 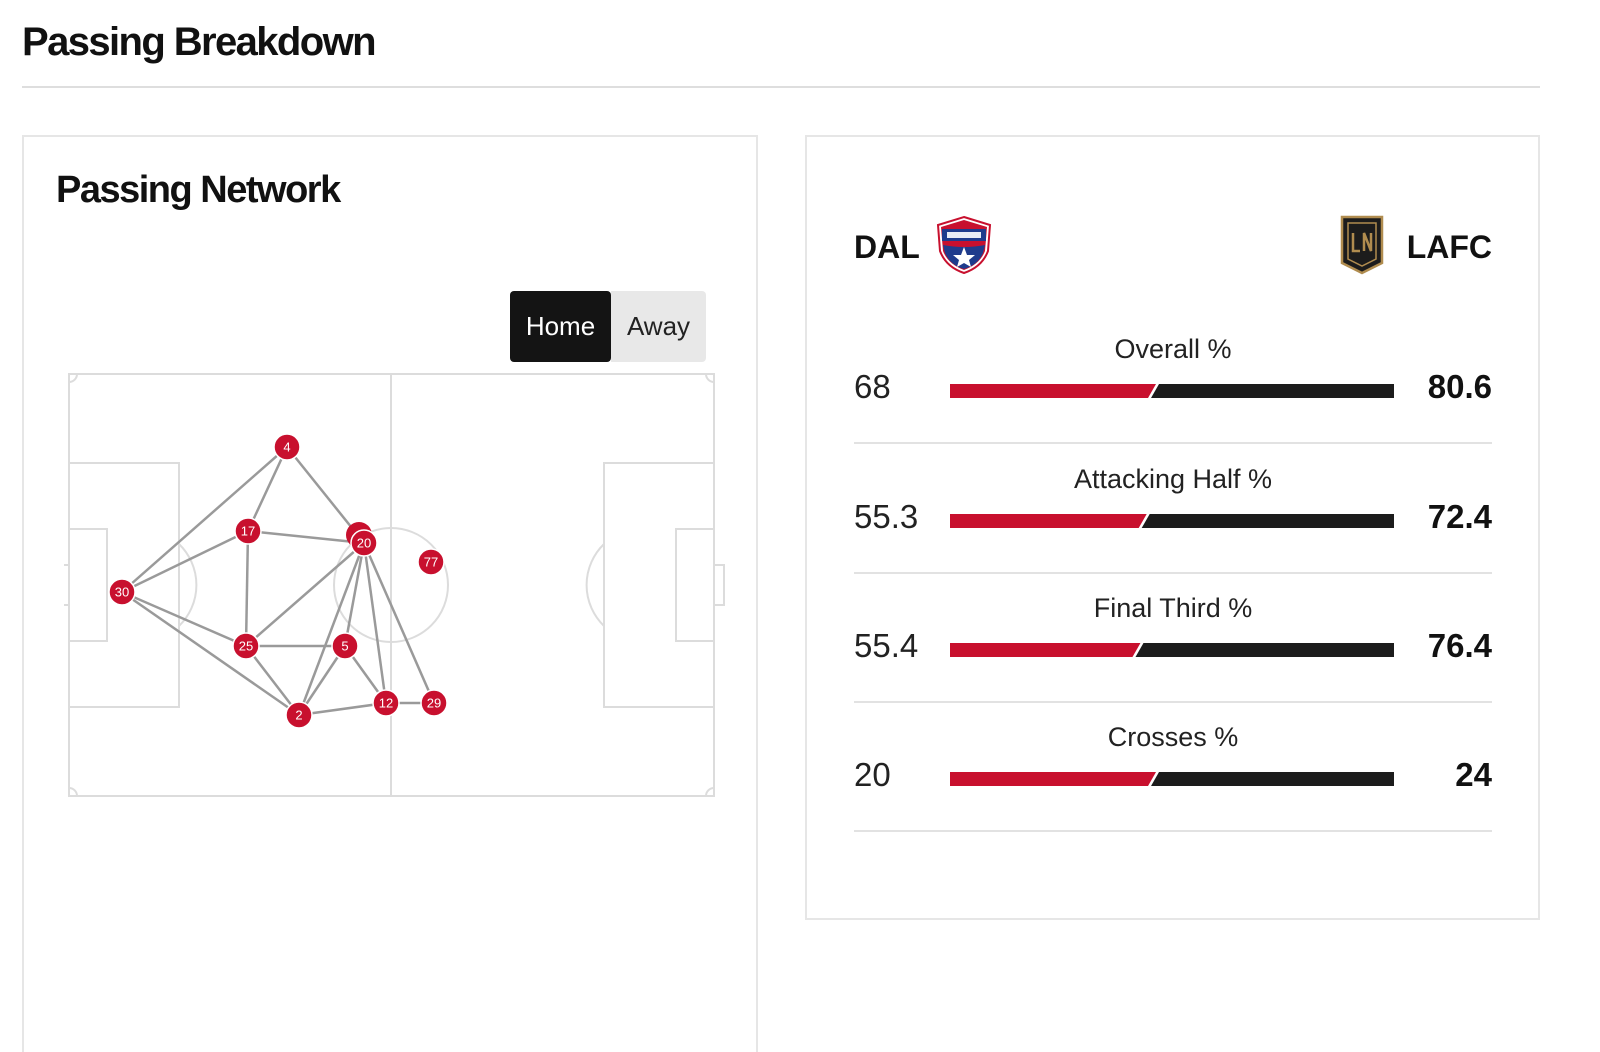 I want to click on stat-label: Crosses %, so click(x=1173, y=737).